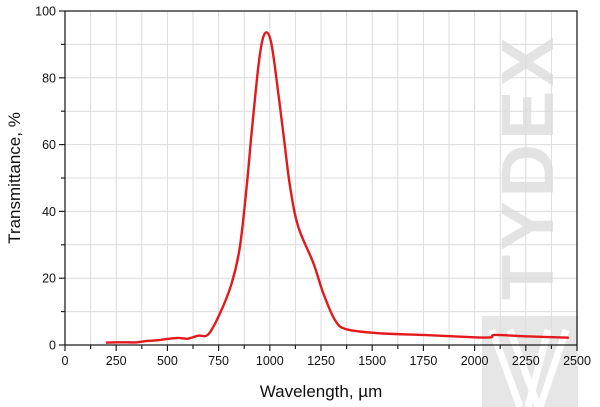 This screenshot has height=407, width=600. I want to click on watermark-logo-mark, so click(529, 367).